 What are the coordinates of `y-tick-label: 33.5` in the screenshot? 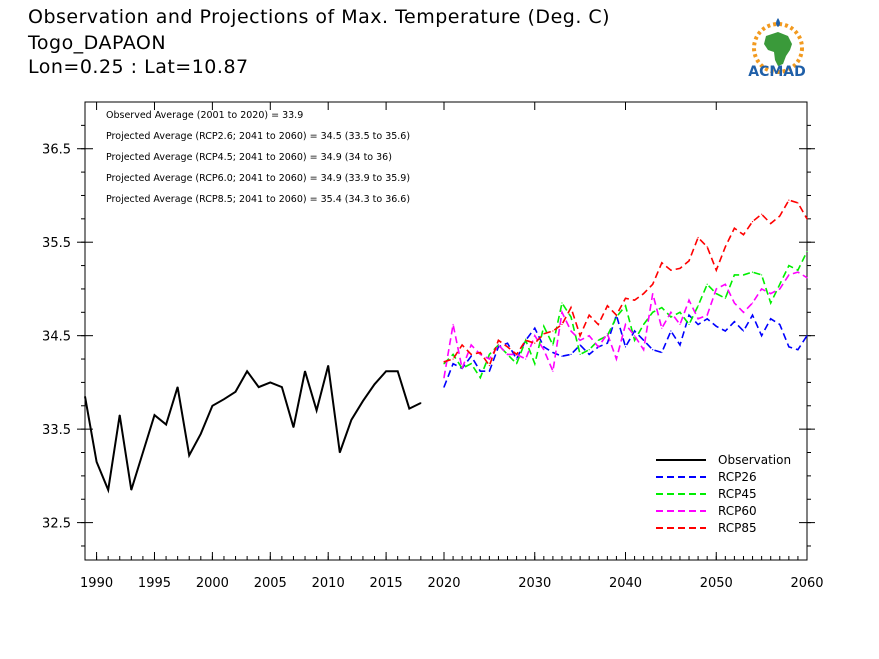 It's located at (56, 430).